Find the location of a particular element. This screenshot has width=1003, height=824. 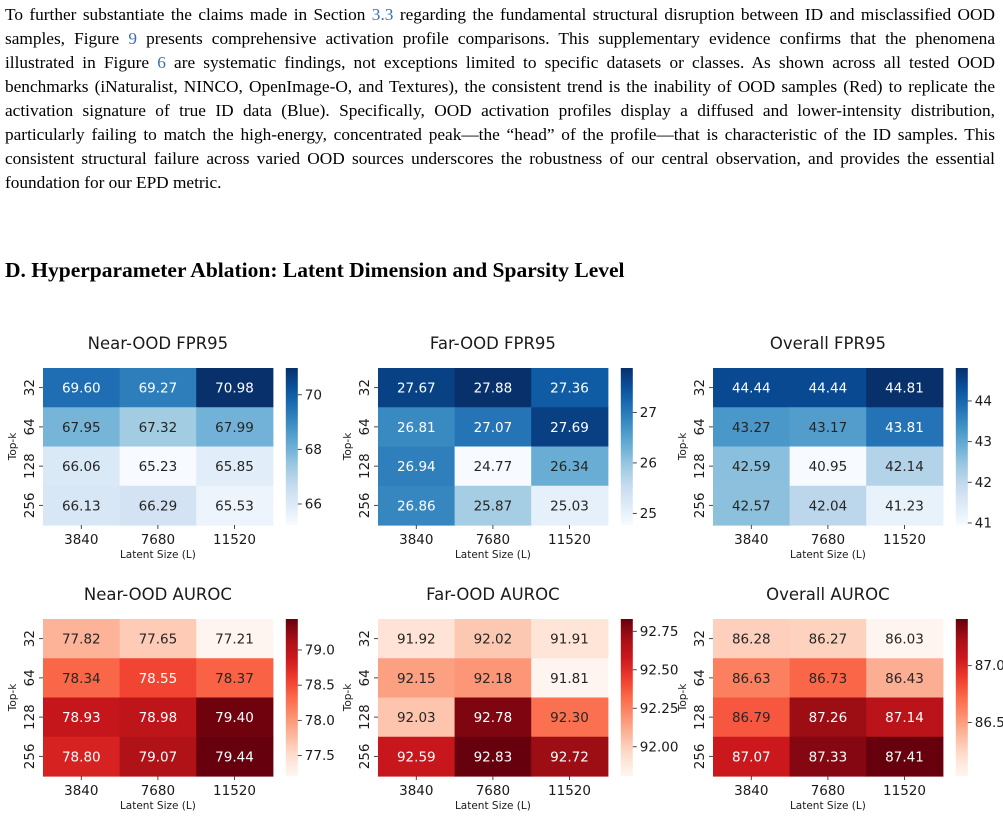

cell-value-label: 92.72 is located at coordinates (569, 757).